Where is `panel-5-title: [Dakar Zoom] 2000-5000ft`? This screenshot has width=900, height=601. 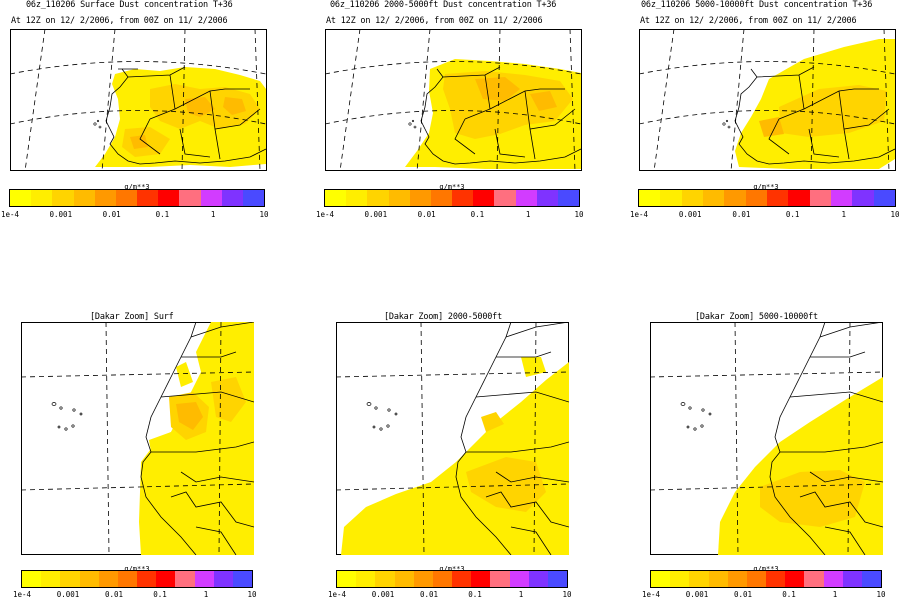
panel-5-title: [Dakar Zoom] 2000-5000ft is located at coordinates (443, 317).